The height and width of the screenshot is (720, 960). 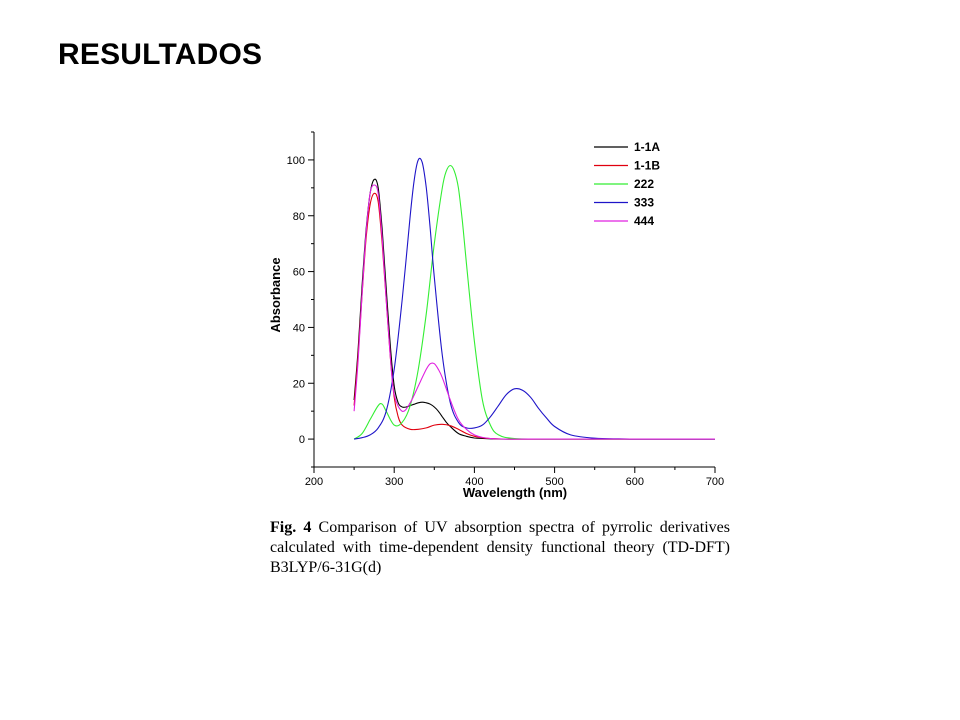 I want to click on legend-label-1-1A: 1-1A, so click(x=647, y=147).